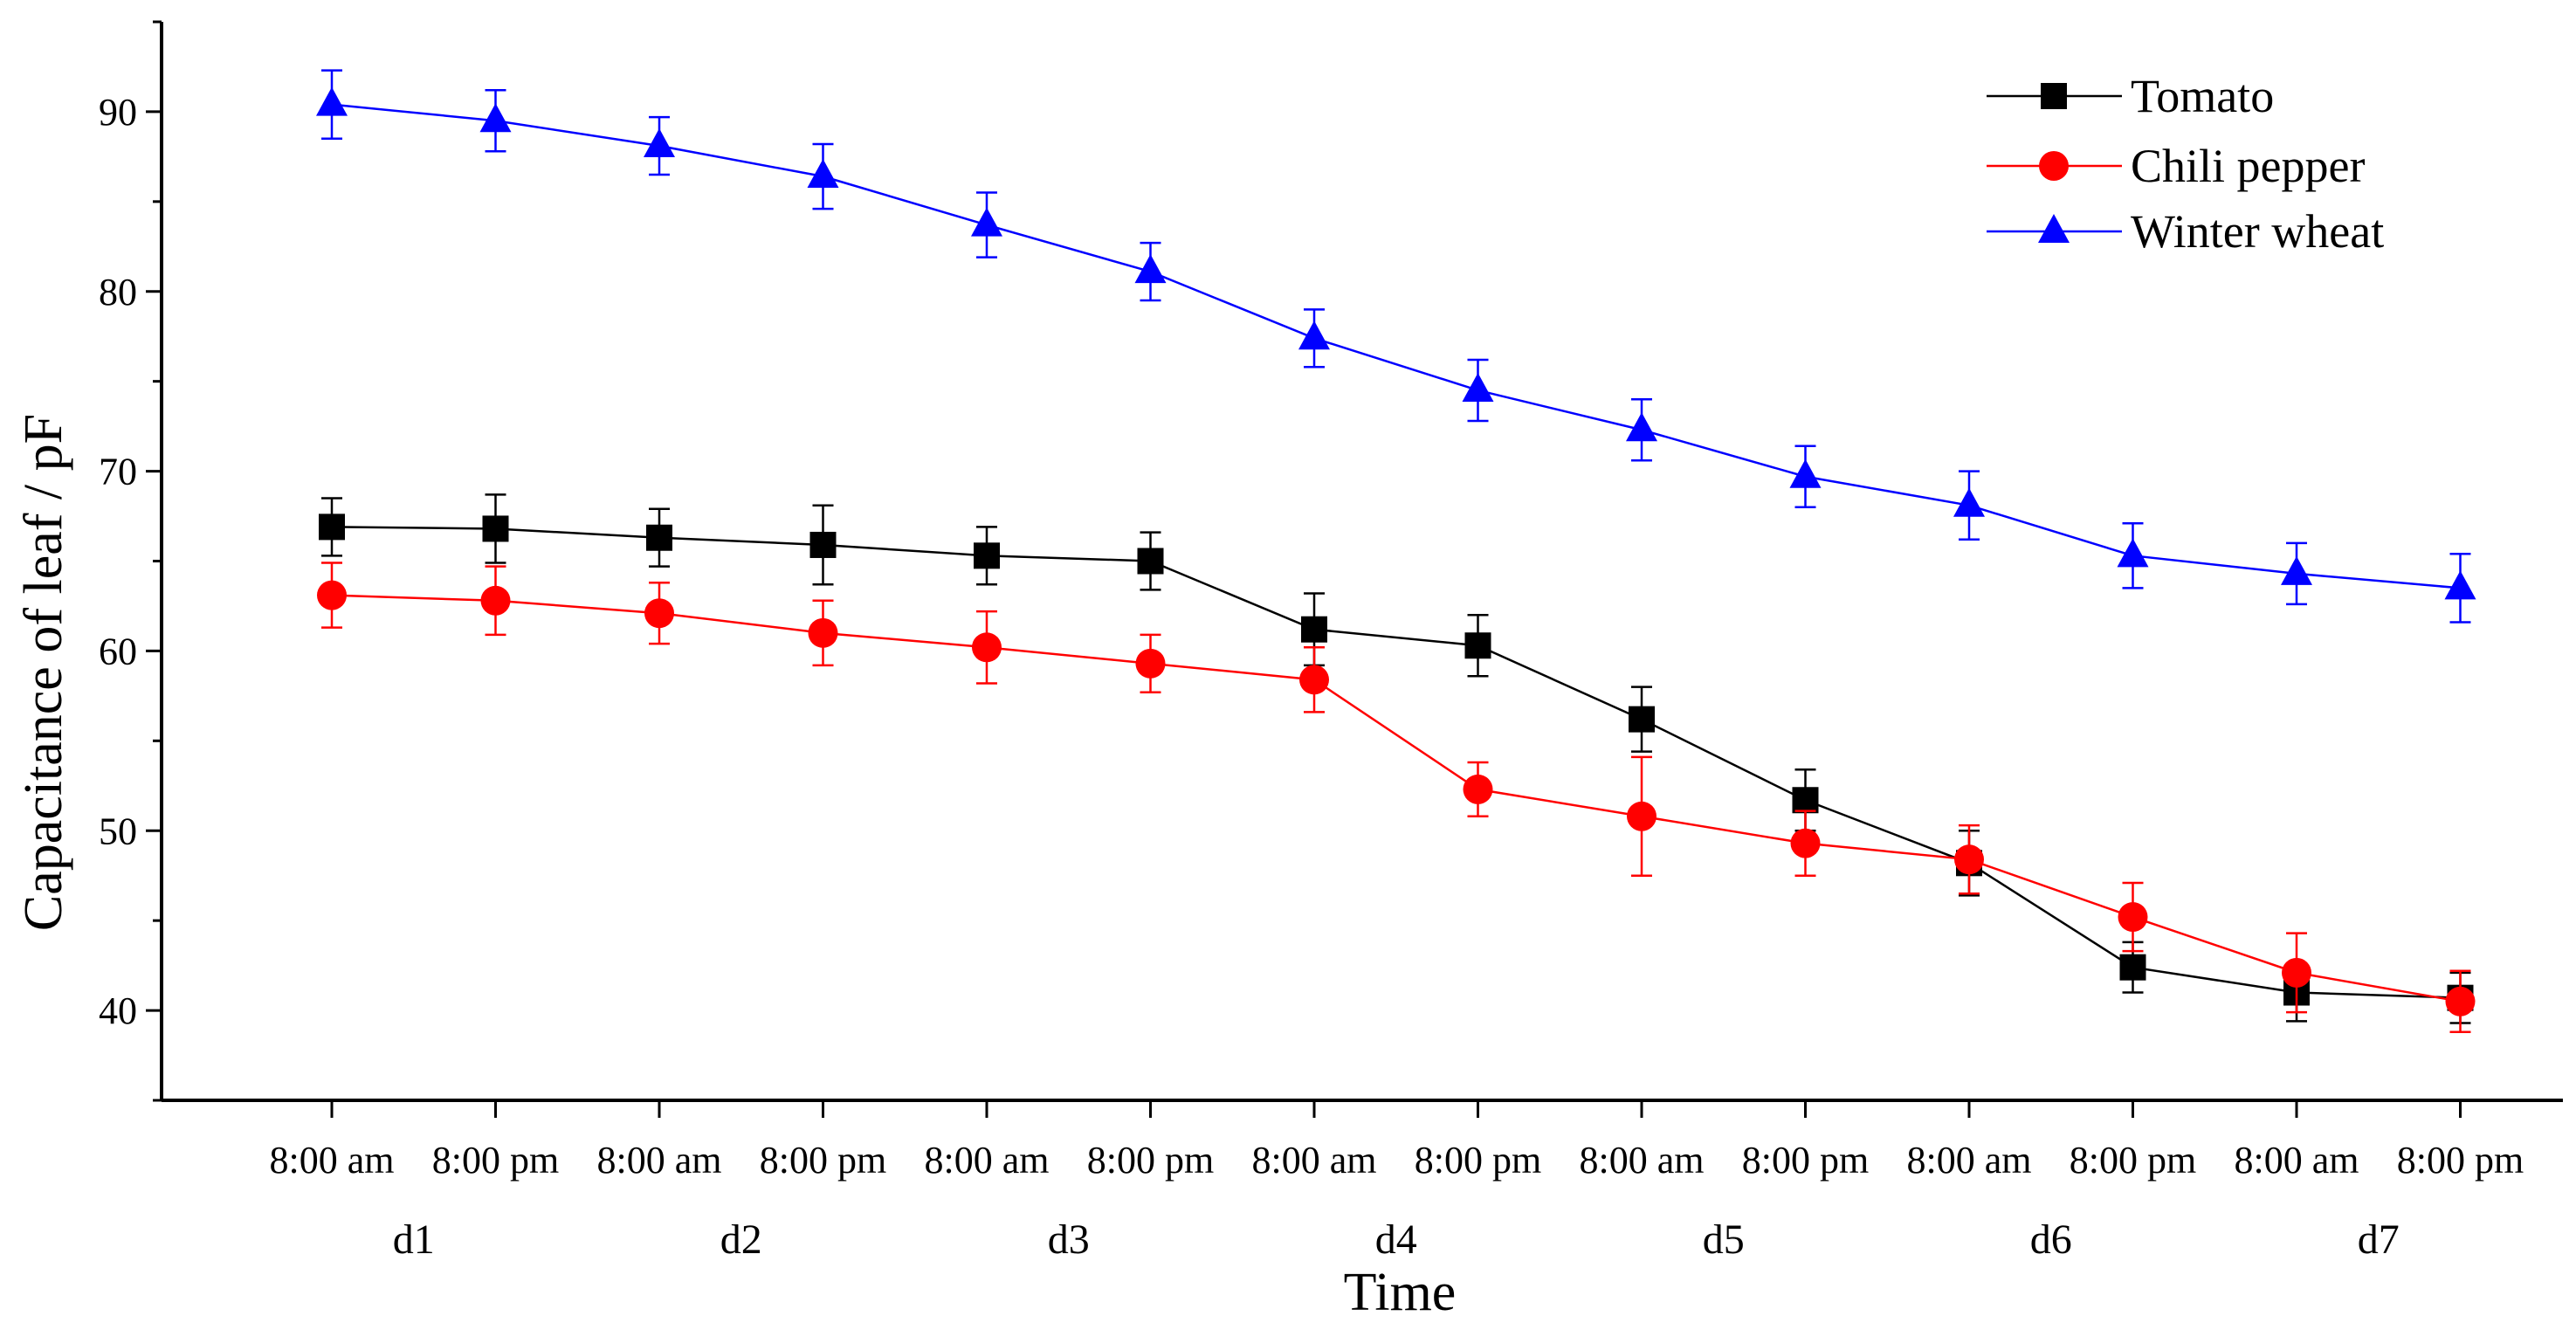 Image resolution: width=2576 pixels, height=1330 pixels. Describe the element at coordinates (414, 1239) in the screenshot. I see `day-label: d1` at that location.